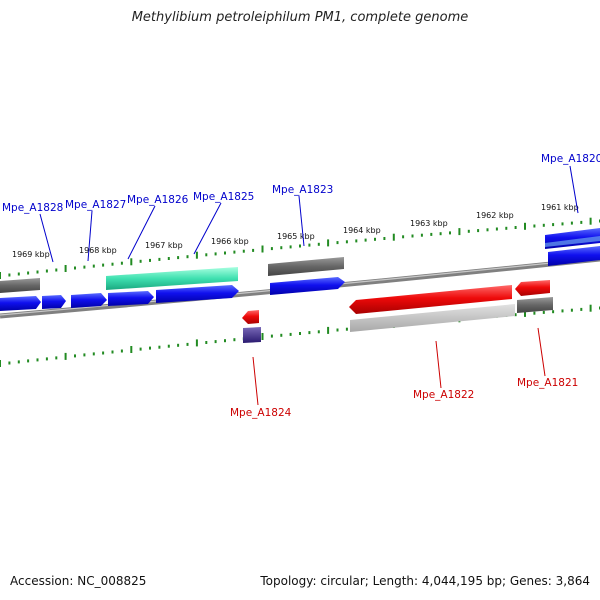  I want to click on tick-label-1961: 1961 kbp, so click(560, 207).